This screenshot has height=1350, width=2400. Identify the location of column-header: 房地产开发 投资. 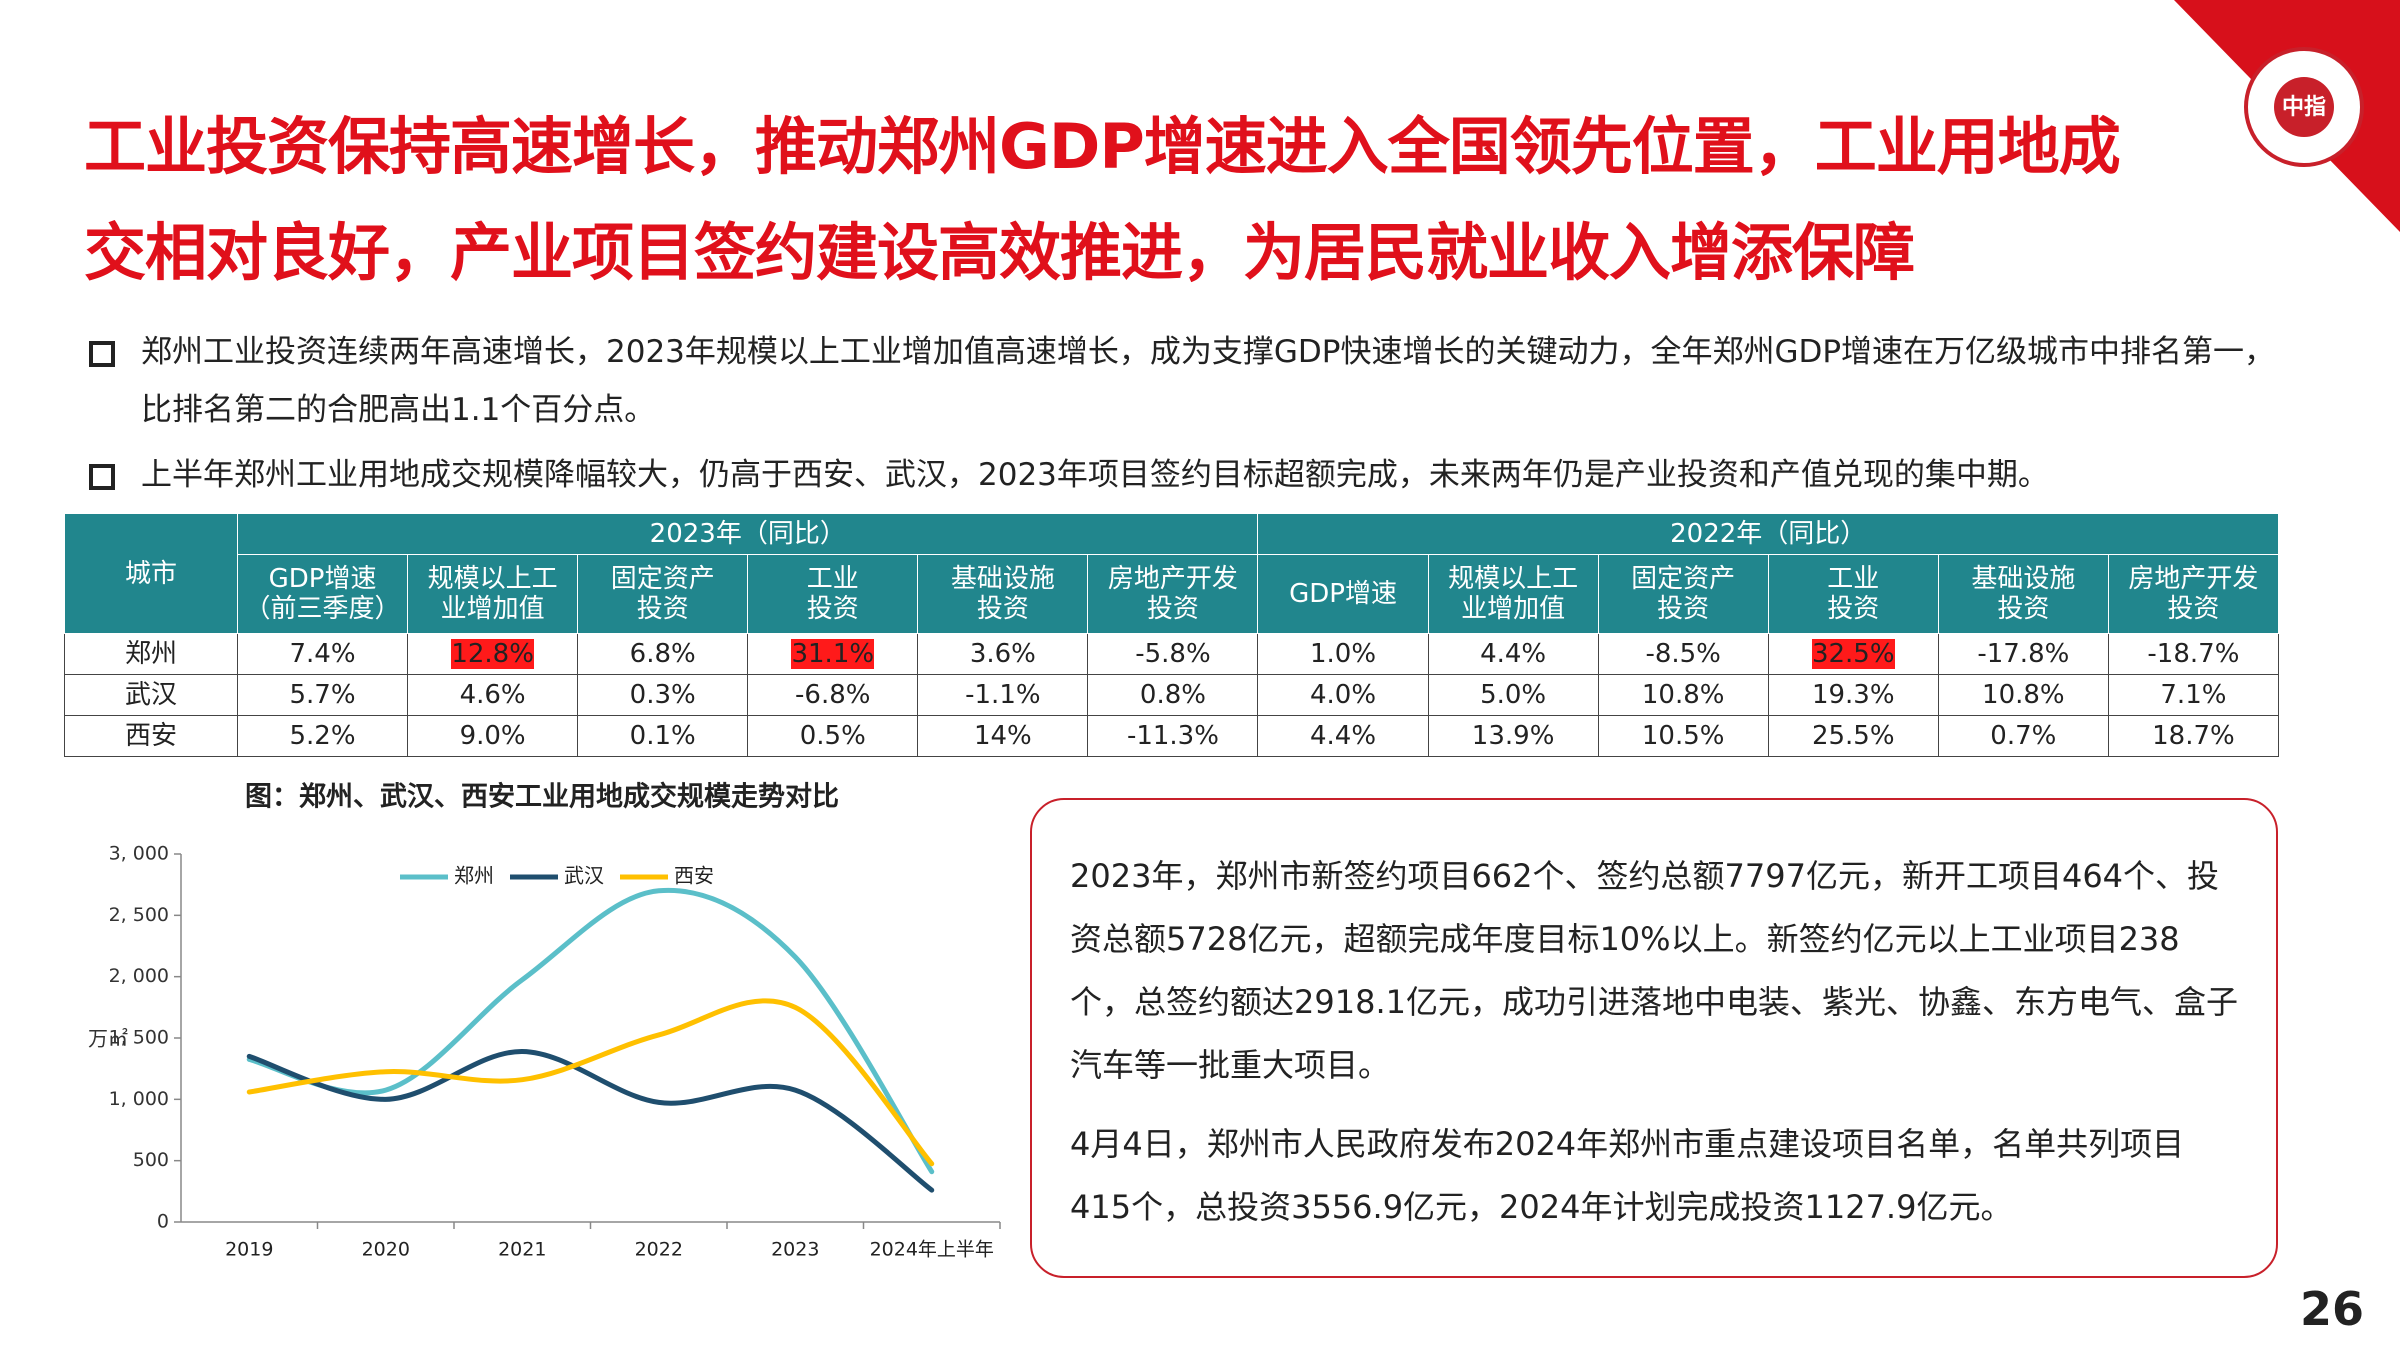
(2193, 594).